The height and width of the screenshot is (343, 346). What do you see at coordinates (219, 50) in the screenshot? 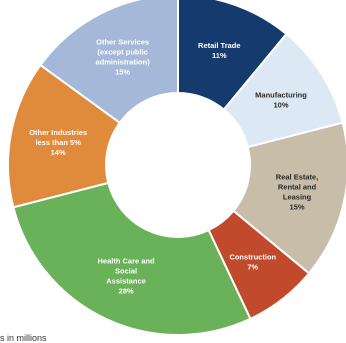
I see `slice-label-0: Retail Trade 11%` at bounding box center [219, 50].